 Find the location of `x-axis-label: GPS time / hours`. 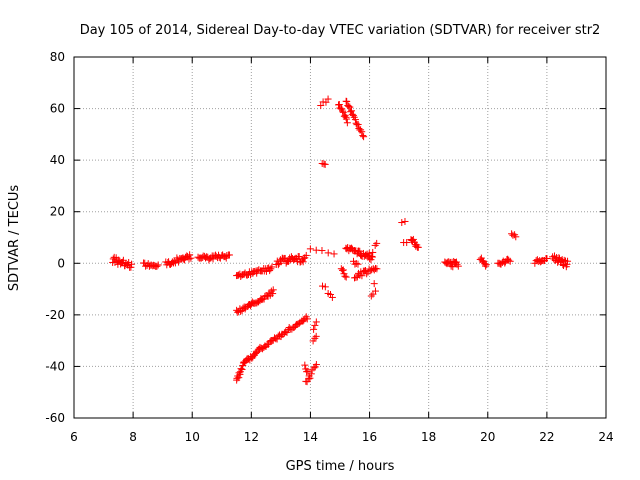

x-axis-label: GPS time / hours is located at coordinates (340, 466).